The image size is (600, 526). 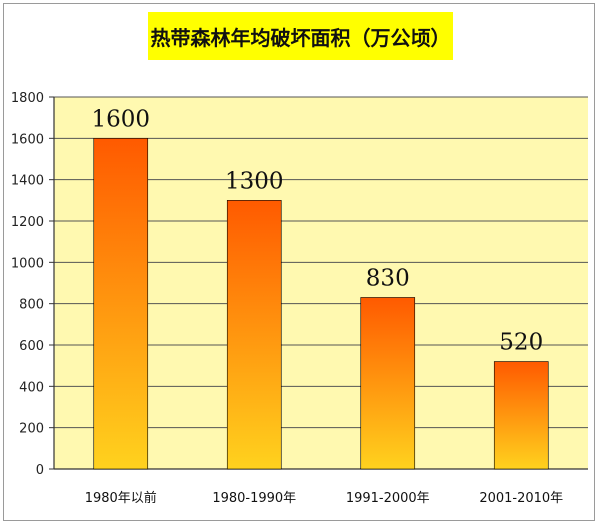 I want to click on y-tick-label: 1400, so click(x=27, y=181).